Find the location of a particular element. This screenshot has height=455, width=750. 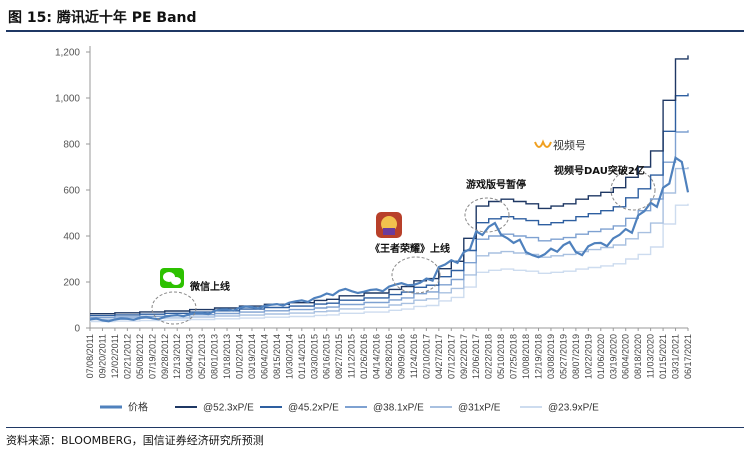

legend-label: @52.3xP/E is located at coordinates (228, 408).